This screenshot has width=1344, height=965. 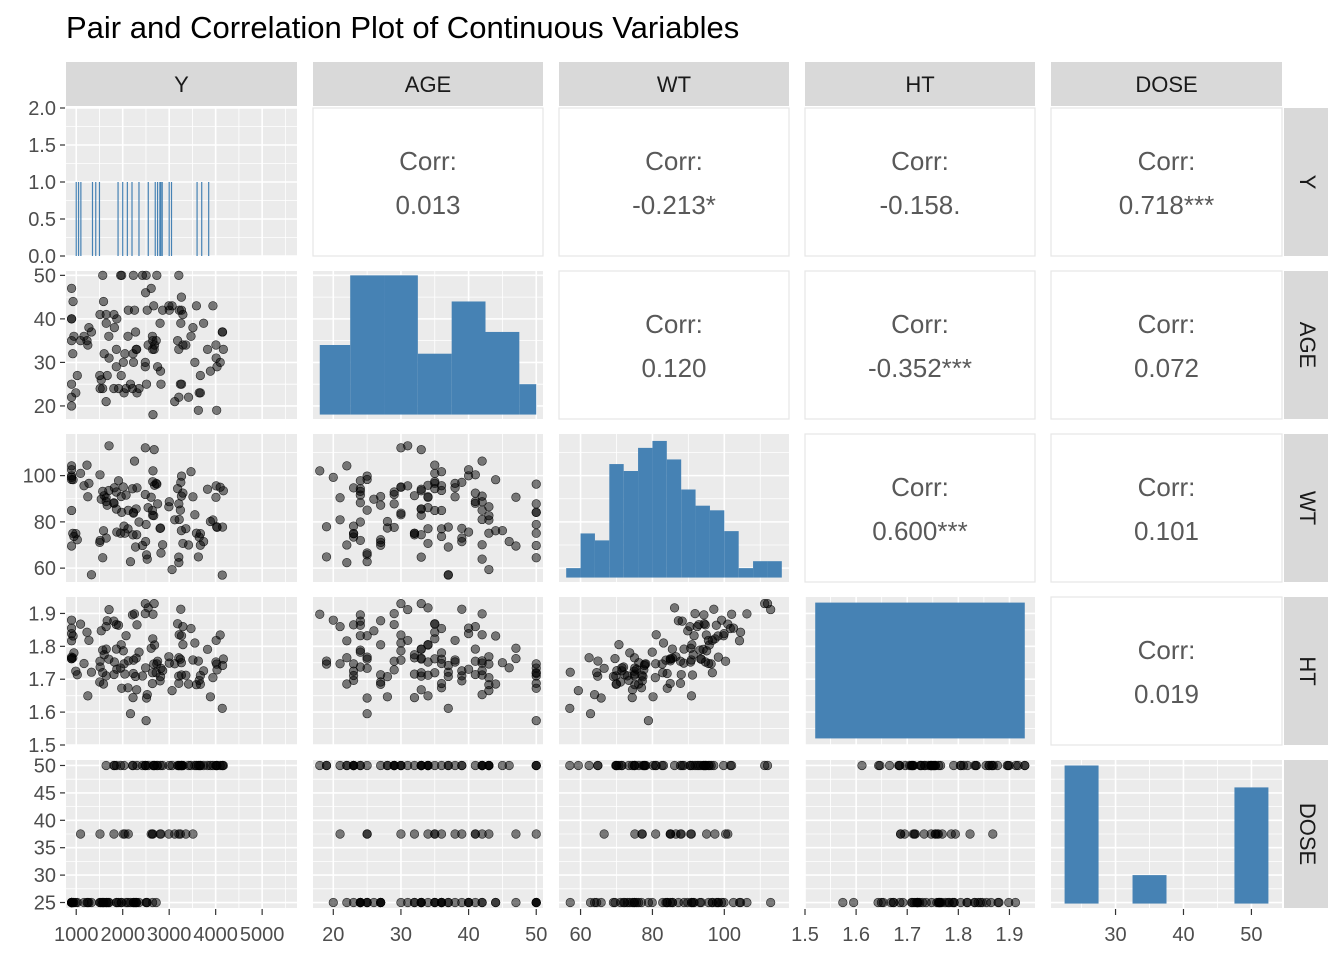 I want to click on corr-value: 0.101, so click(x=1166, y=531).